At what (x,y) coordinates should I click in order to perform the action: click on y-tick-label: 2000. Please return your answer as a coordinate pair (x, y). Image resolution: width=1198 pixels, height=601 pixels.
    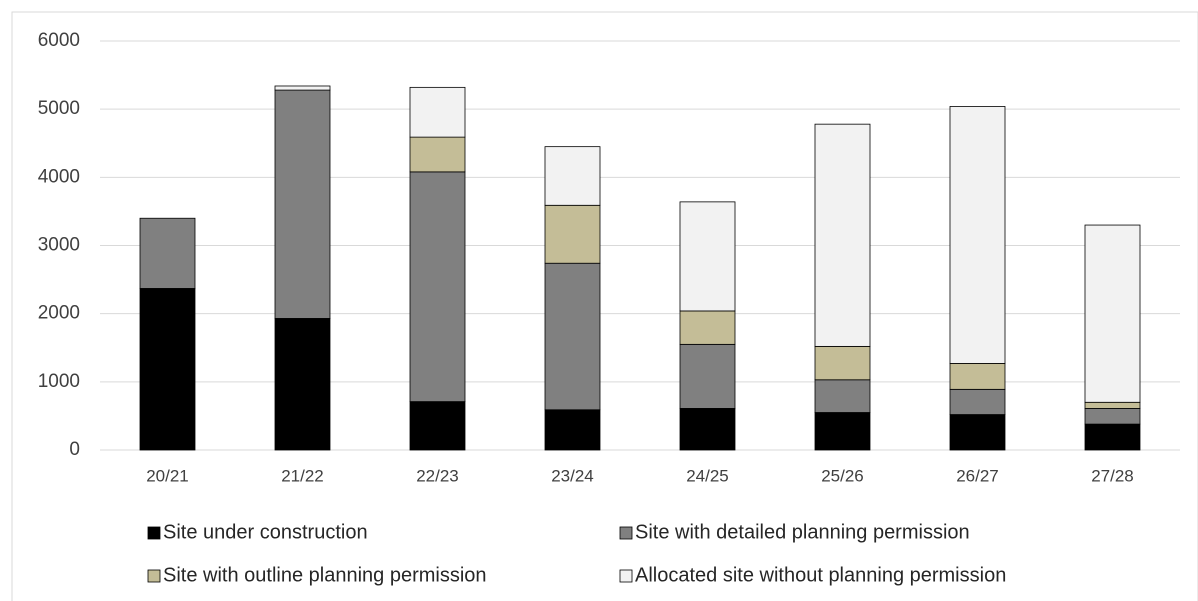
    Looking at the image, I should click on (59, 313).